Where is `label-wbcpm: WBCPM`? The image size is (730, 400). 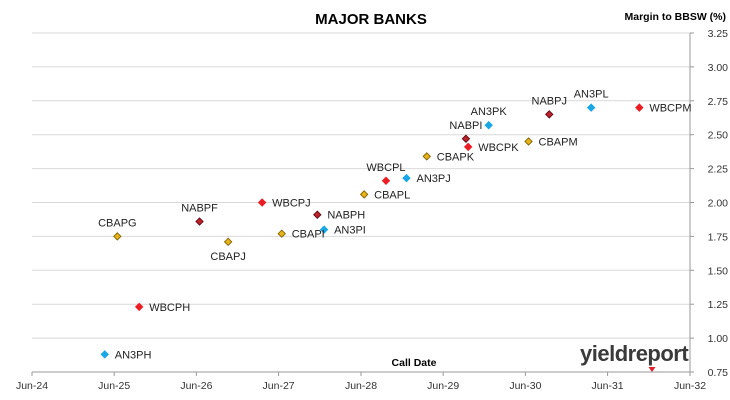 label-wbcpm: WBCPM is located at coordinates (670, 109).